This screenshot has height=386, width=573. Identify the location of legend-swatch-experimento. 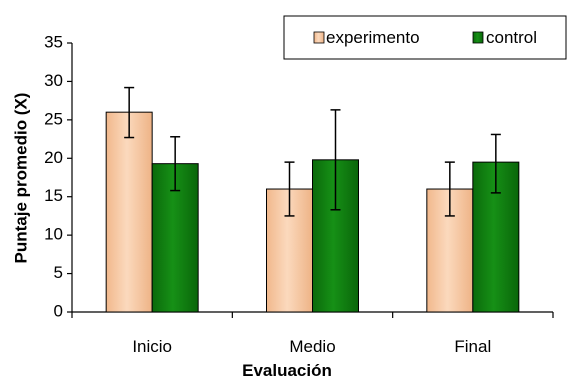
(319, 37).